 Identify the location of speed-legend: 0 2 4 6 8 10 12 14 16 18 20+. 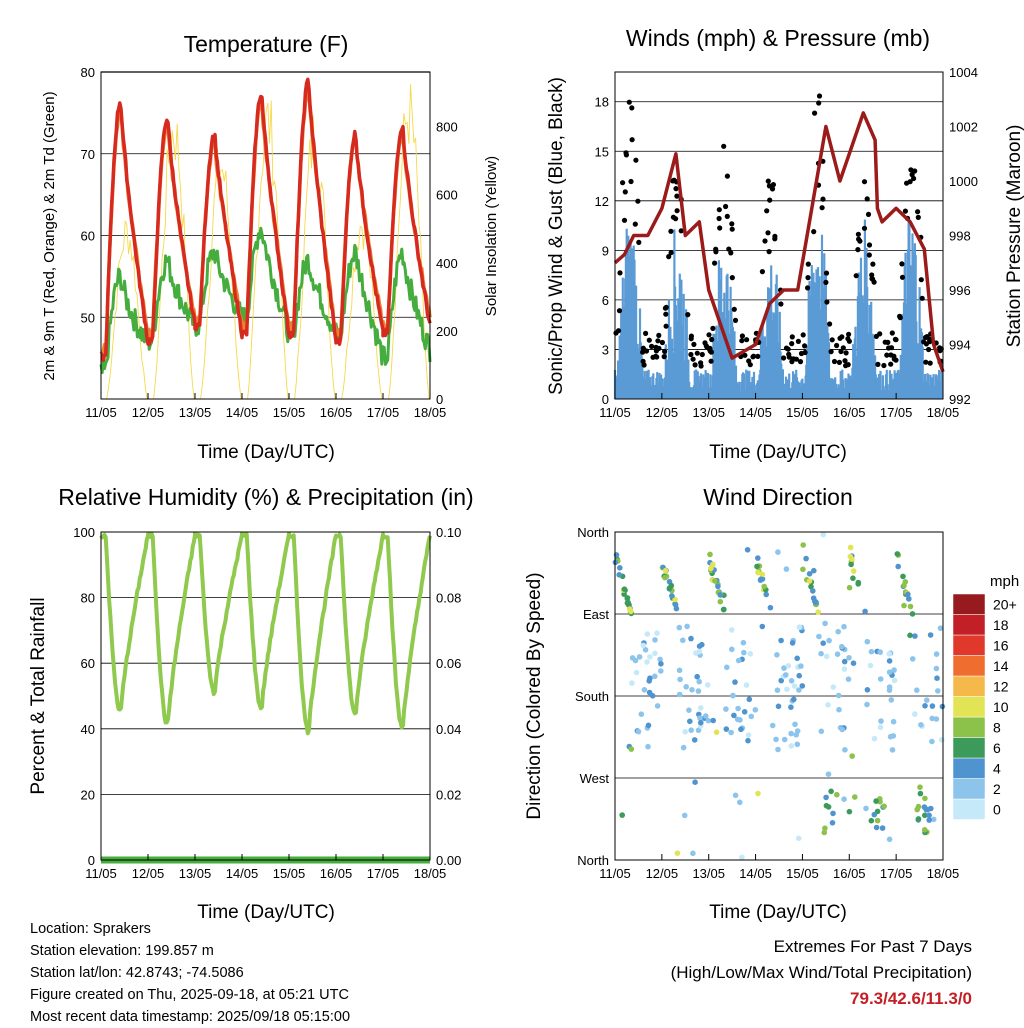
(984, 706).